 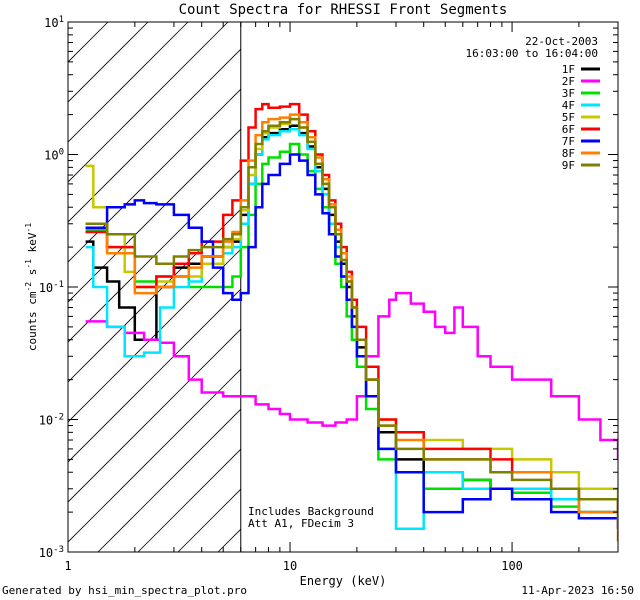 I want to click on y-tick-label: 10-1, so click(x=51, y=287).